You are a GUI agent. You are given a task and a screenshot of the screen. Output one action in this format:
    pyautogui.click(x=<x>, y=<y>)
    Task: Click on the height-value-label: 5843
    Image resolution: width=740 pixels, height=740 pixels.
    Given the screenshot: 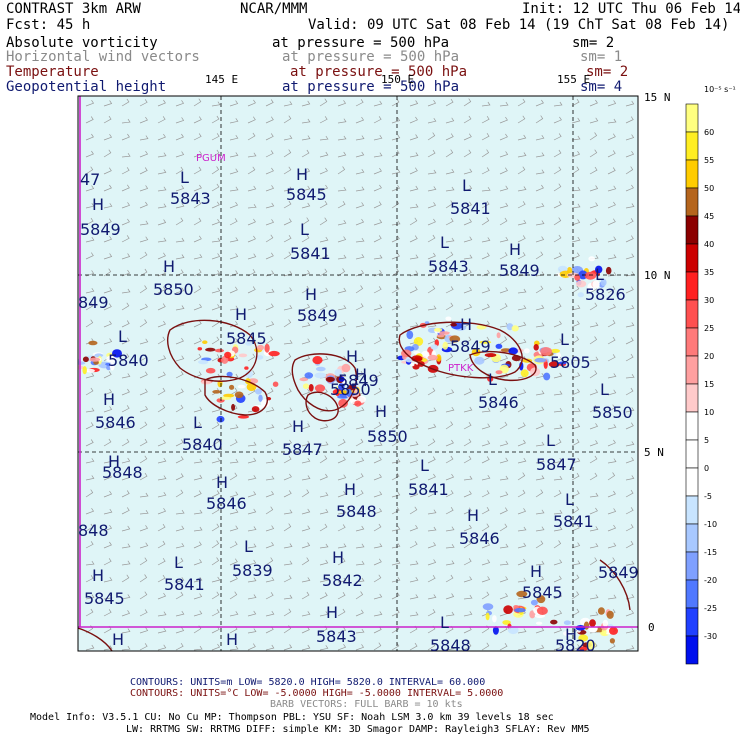 What is the action you would take?
    pyautogui.click(x=448, y=266)
    